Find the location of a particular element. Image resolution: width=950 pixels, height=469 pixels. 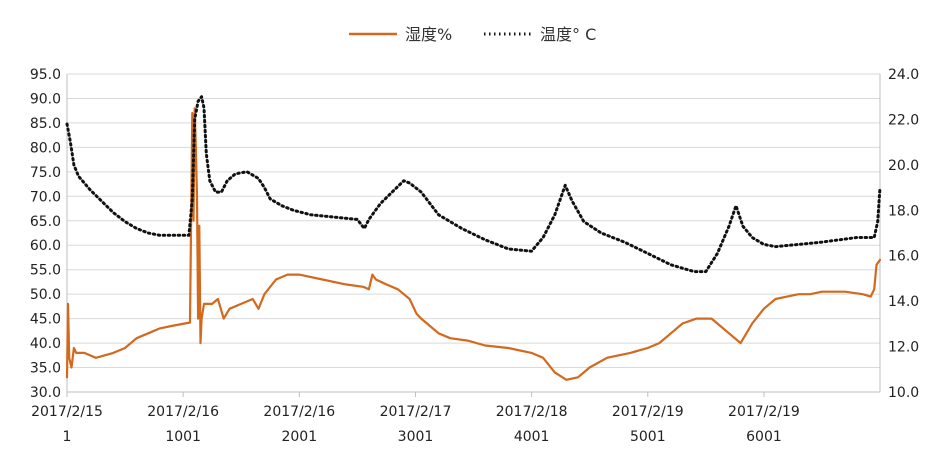

x-tick-index-label: 2001 is located at coordinates (299, 437).